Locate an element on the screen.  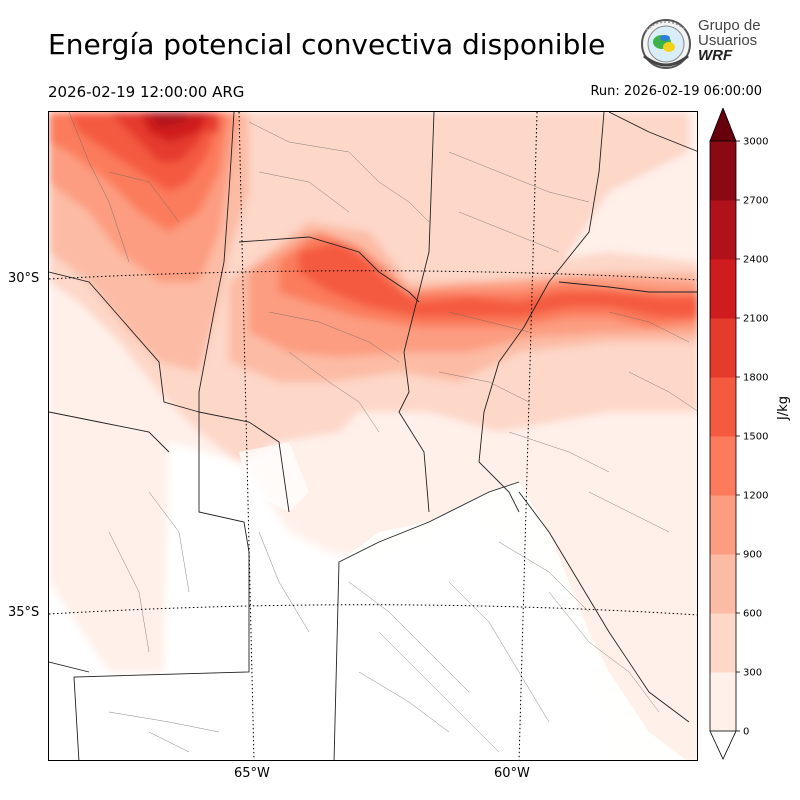
lat-line-35s is located at coordinates (373, 610).